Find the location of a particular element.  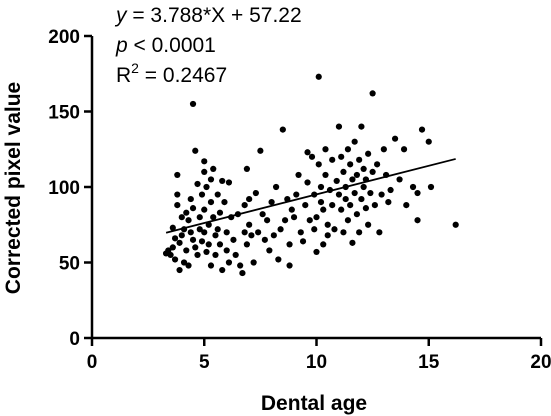

y-tick-label: 100 is located at coordinates (64, 188).